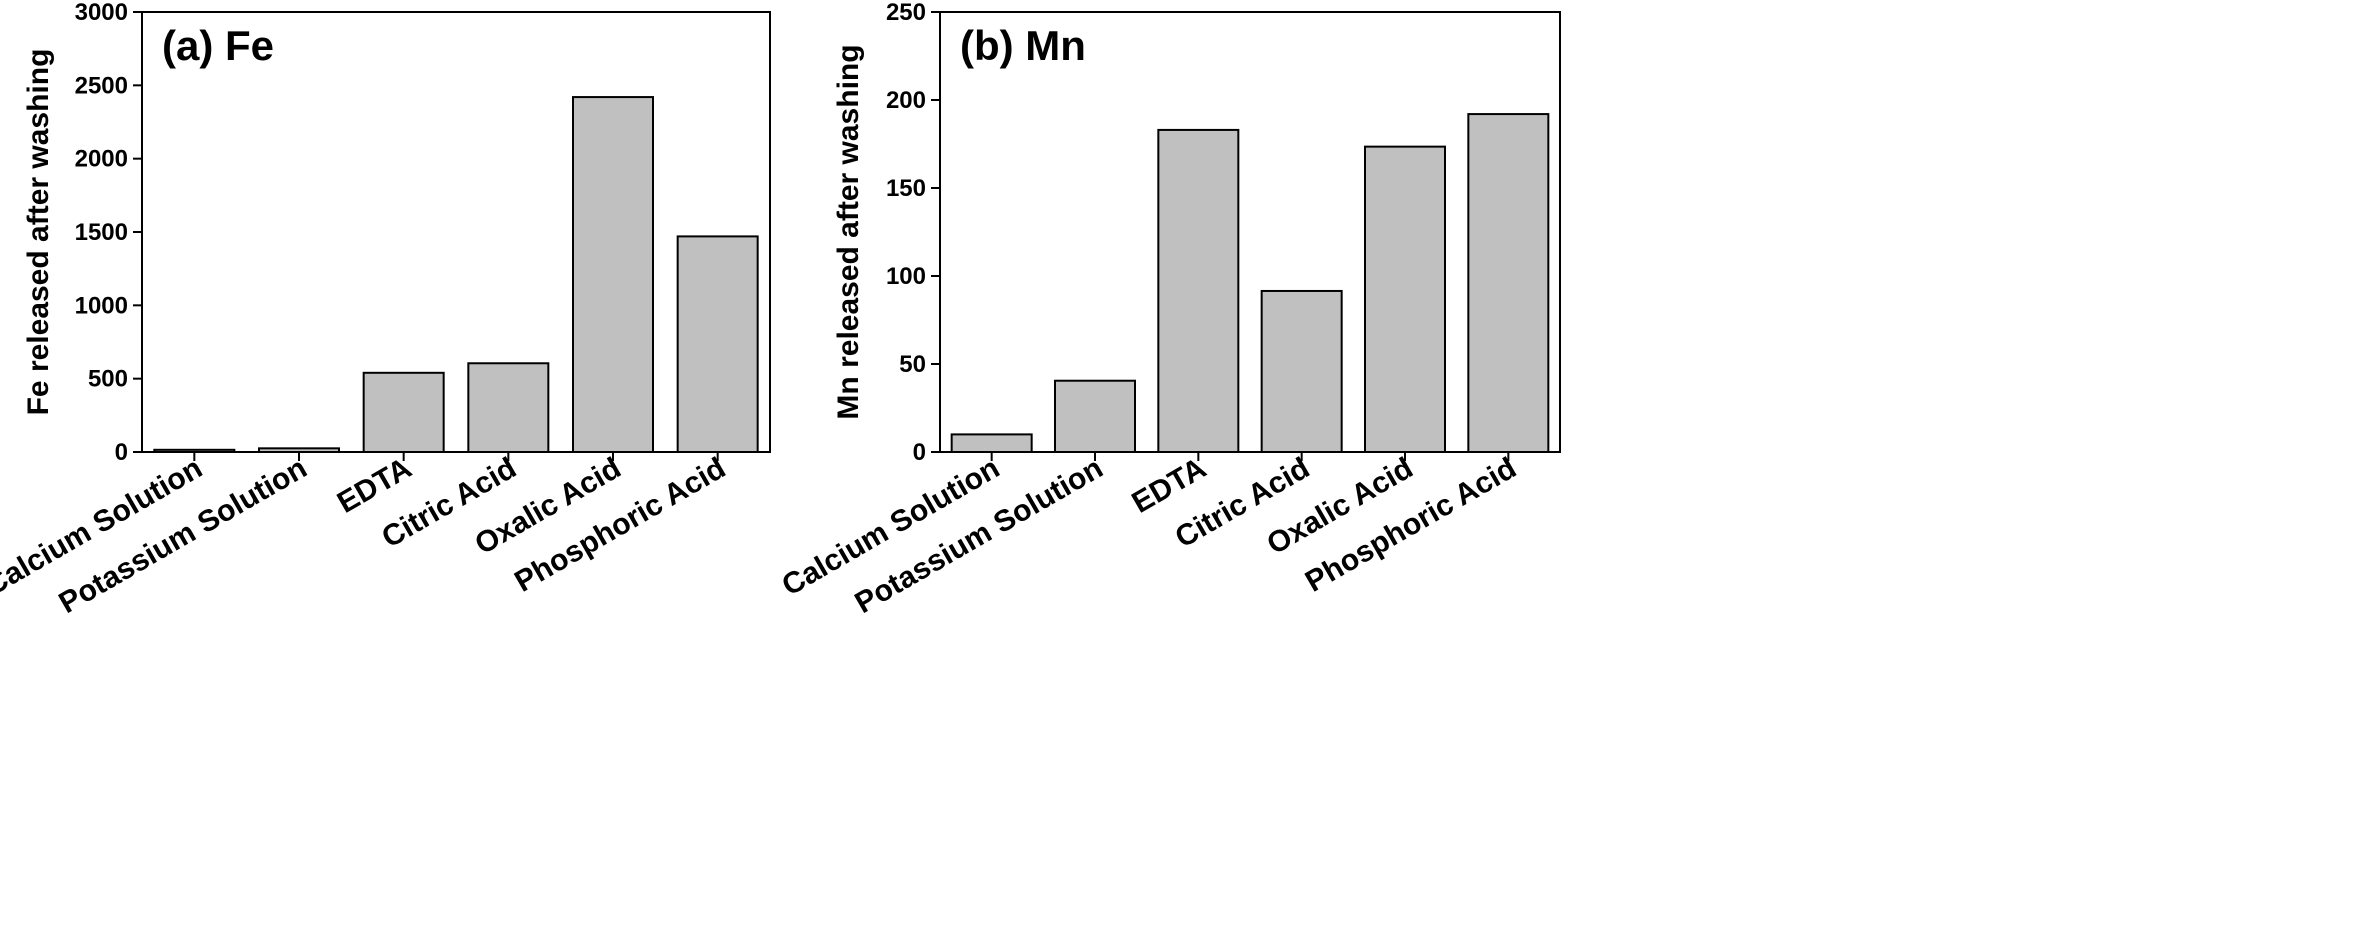 The height and width of the screenshot is (930, 2362). Describe the element at coordinates (848, 231) in the screenshot. I see `mn-ylabel: Mn released after washing` at that location.